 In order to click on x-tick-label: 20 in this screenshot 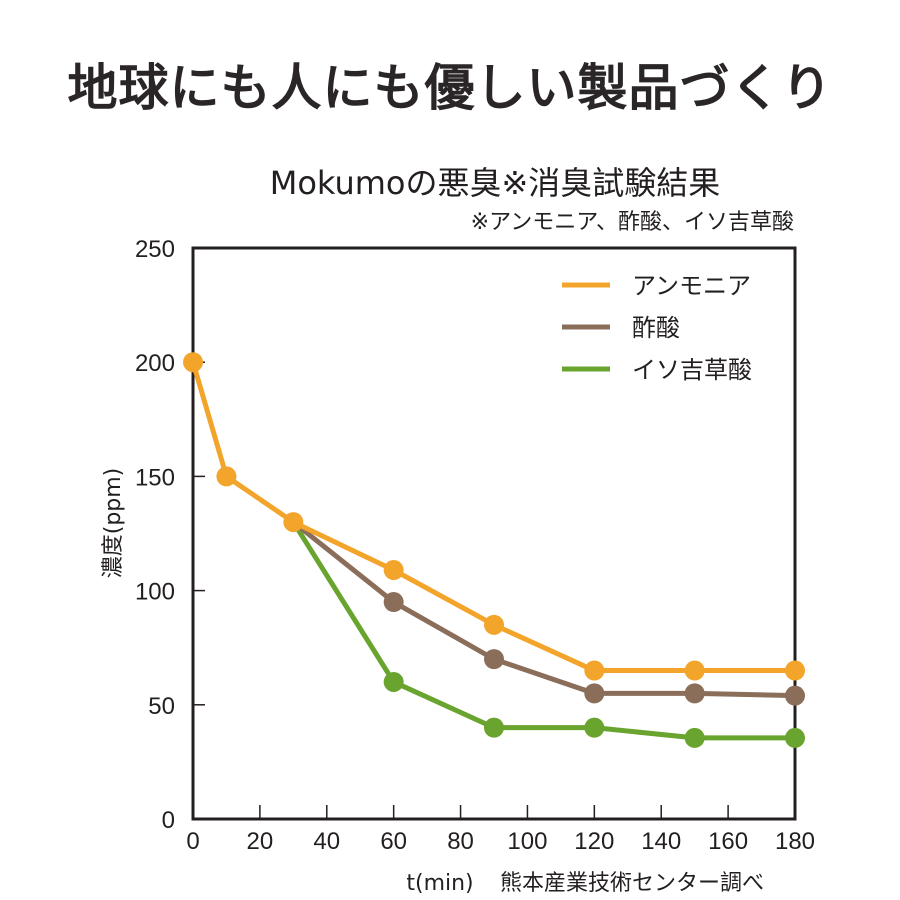, I will do `click(260, 841)`.